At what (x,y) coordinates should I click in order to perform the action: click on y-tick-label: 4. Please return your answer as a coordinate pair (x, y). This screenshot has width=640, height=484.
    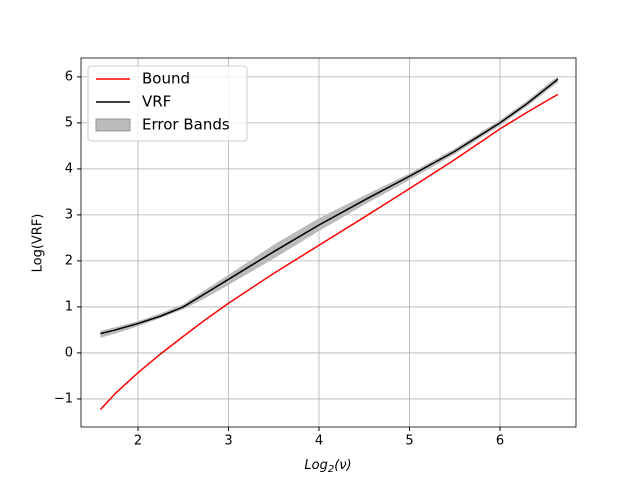
    Looking at the image, I should click on (69, 168).